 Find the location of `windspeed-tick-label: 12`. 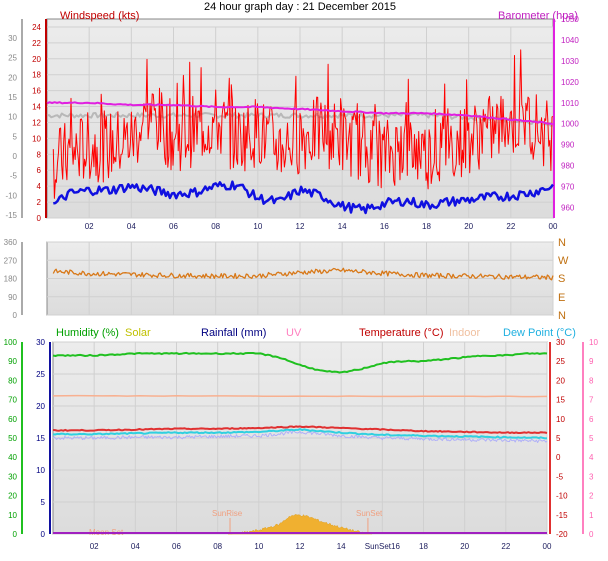

windspeed-tick-label: 12 is located at coordinates (36, 122).